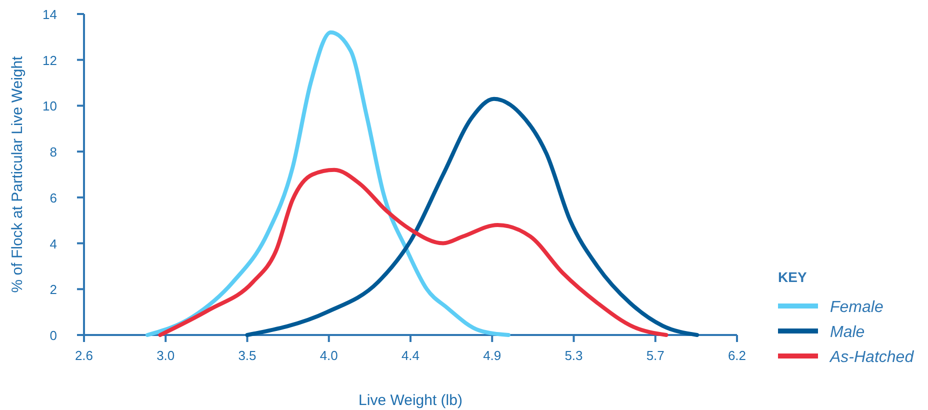 The image size is (928, 410). What do you see at coordinates (737, 355) in the screenshot?
I see `x-tick-label: 6.2` at bounding box center [737, 355].